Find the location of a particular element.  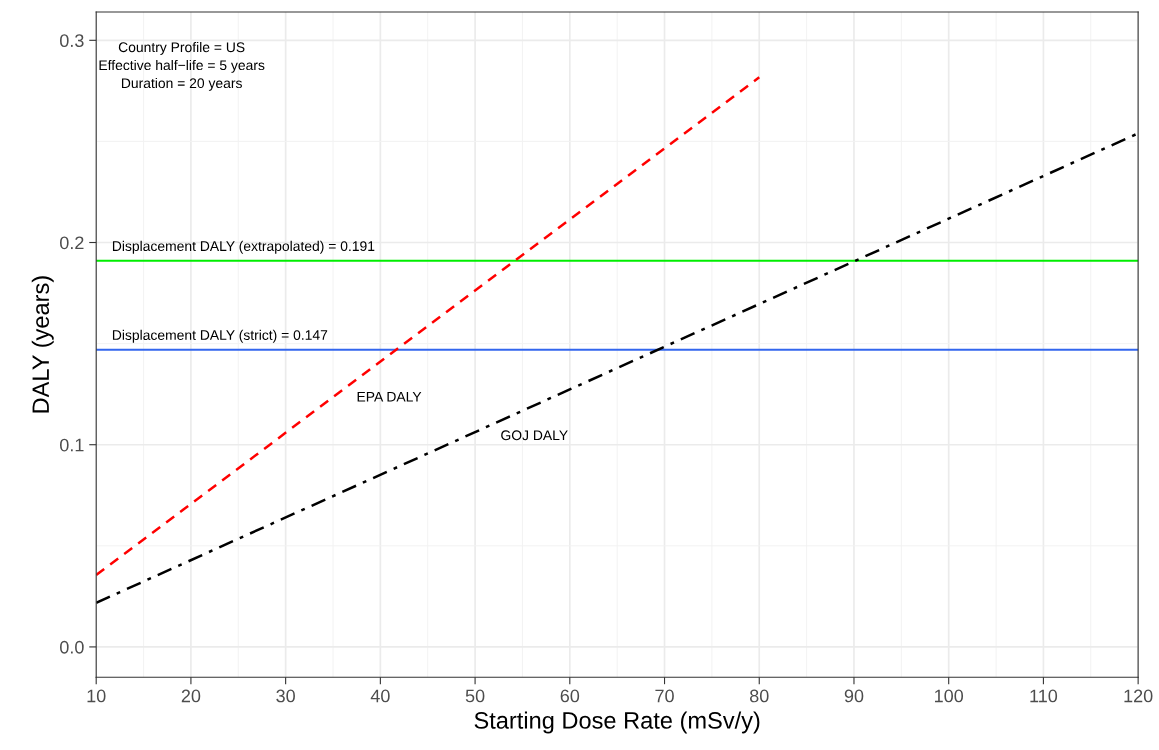

x-tick-label: 70 is located at coordinates (664, 696).